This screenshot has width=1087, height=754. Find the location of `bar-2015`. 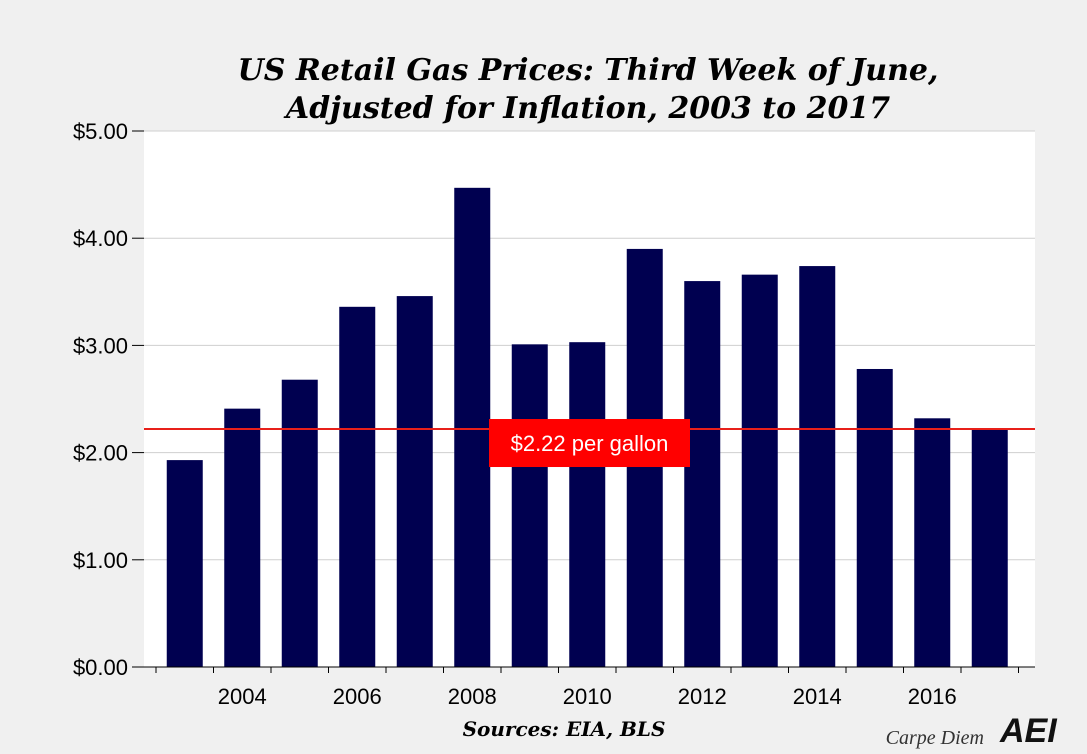

bar-2015 is located at coordinates (874, 517).